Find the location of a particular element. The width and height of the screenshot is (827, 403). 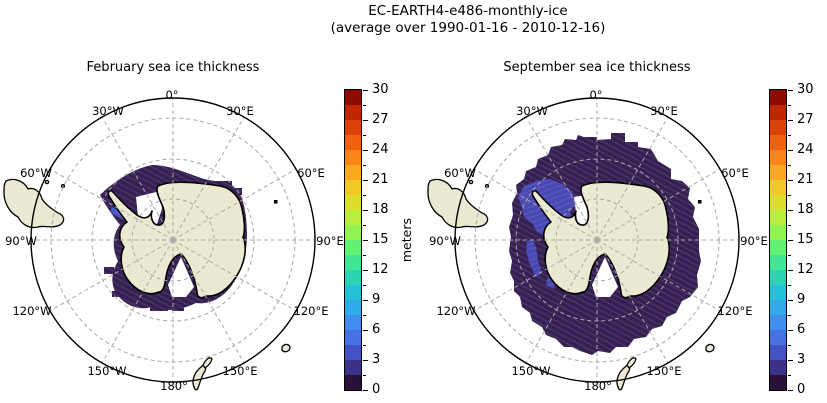

colorbar-unit-label: meters is located at coordinates (406, 240).